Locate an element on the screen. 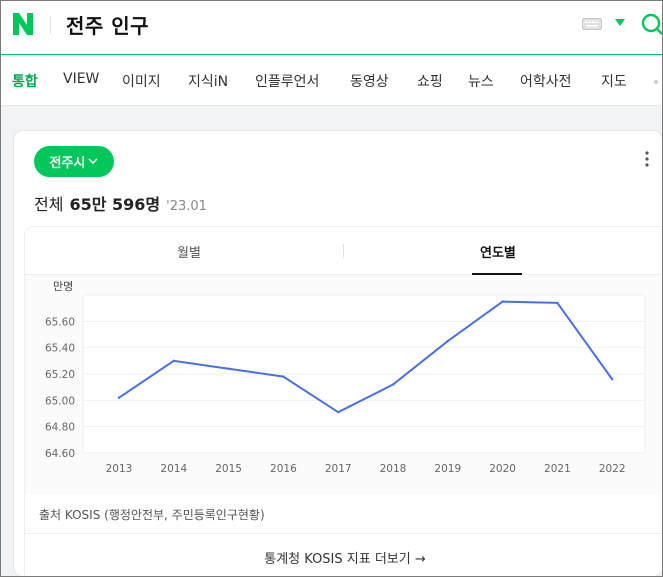 This screenshot has height=577, width=663. tab-news: 뉴스 is located at coordinates (481, 82).